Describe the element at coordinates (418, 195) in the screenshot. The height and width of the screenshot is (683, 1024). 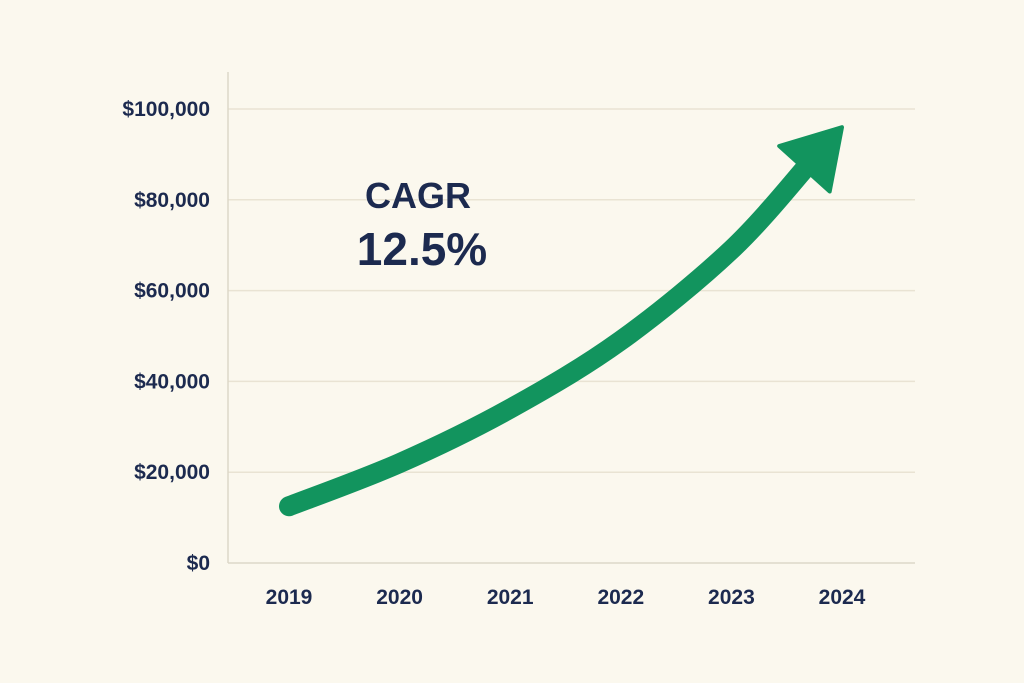
I see `cagr-title: CAGR` at that location.